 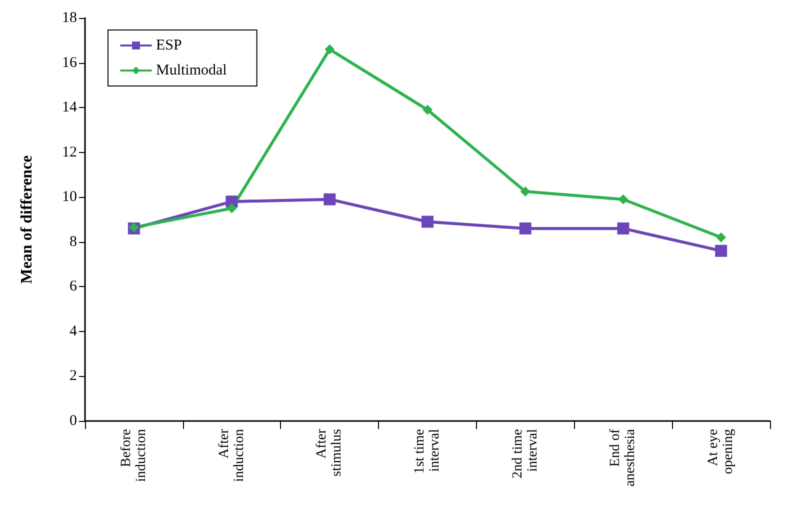 I want to click on x-tick-label: 1st time interval, so click(x=427, y=451).